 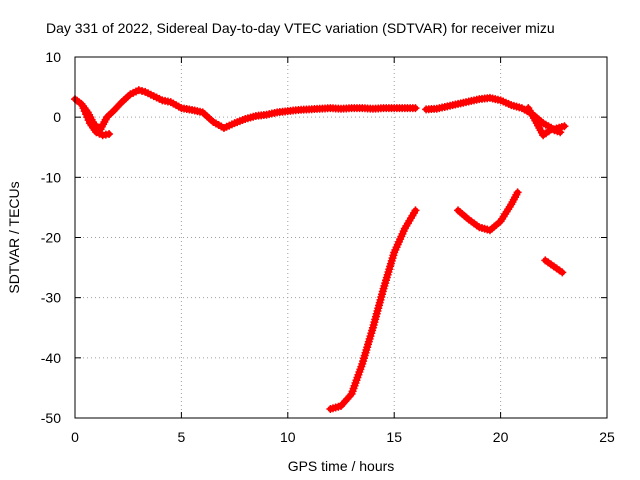 I want to click on series-v-arc, so click(x=488, y=211).